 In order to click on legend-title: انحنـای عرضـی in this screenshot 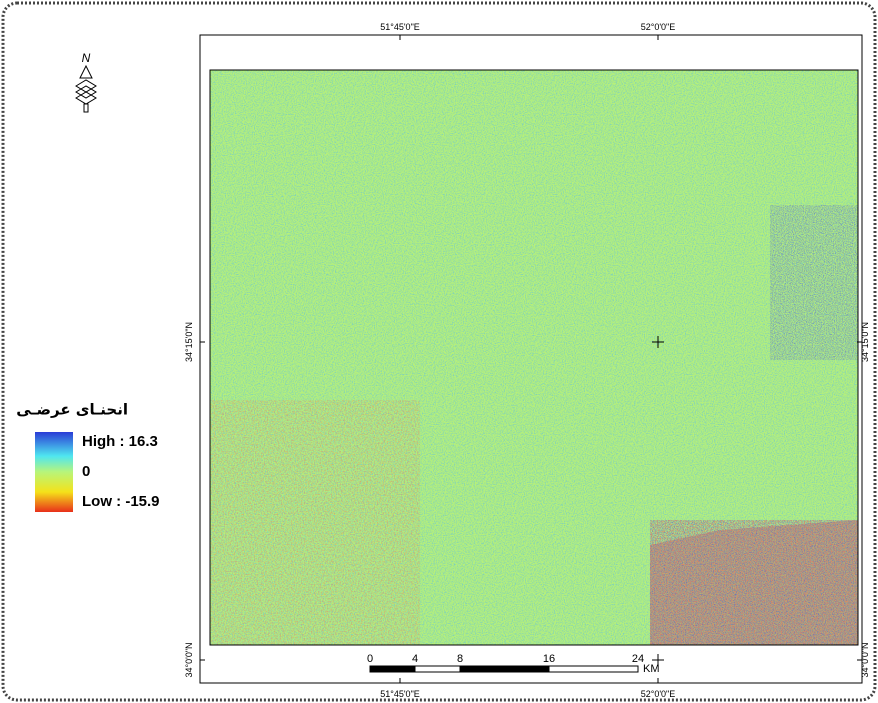, I will do `click(72, 410)`.